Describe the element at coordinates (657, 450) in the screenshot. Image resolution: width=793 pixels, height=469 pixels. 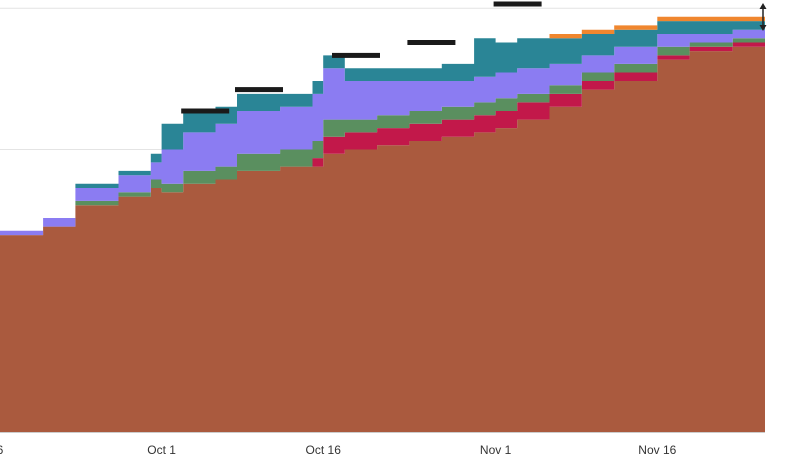
I see `x-tick-label: Nov 16` at that location.